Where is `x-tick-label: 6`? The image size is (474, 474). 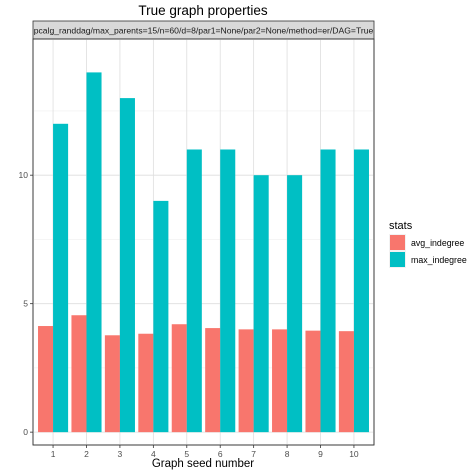 x-tick-label: 6 is located at coordinates (220, 454).